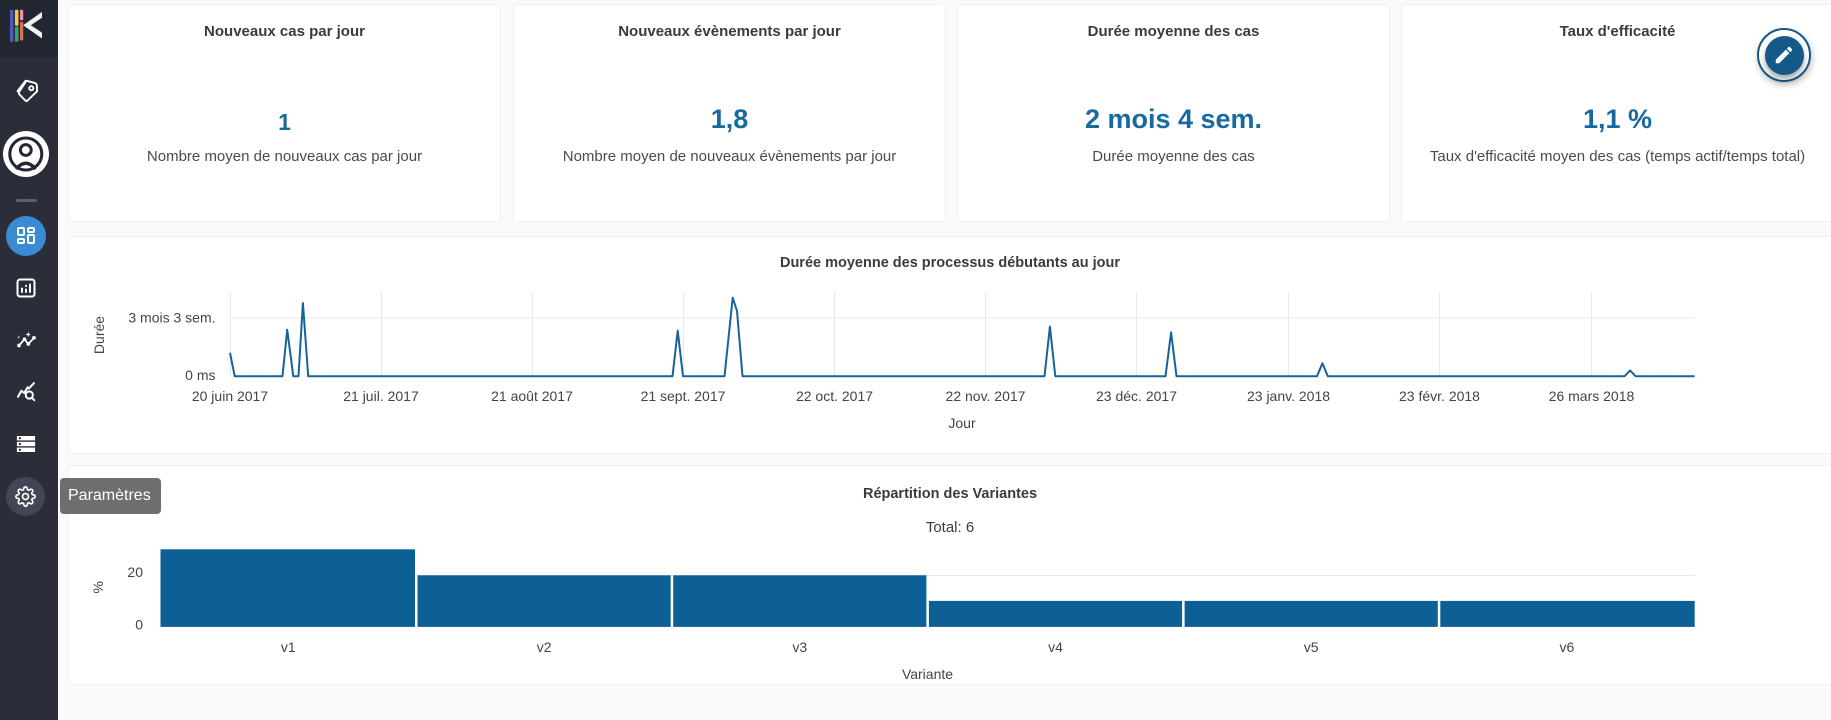  What do you see at coordinates (834, 396) in the screenshot?
I see `svg-text: 22 oct. 2017` at bounding box center [834, 396].